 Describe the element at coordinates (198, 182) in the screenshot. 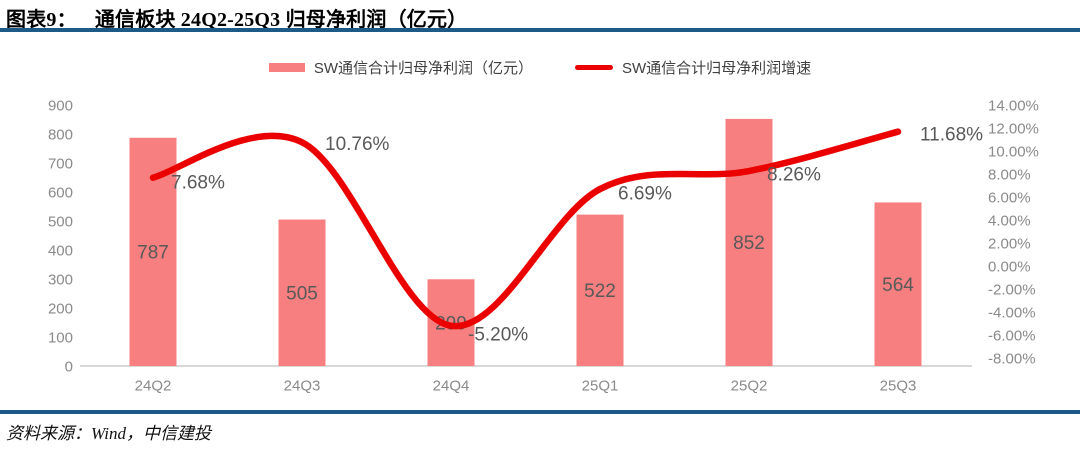

I see `line-point-label: 7.68%` at that location.